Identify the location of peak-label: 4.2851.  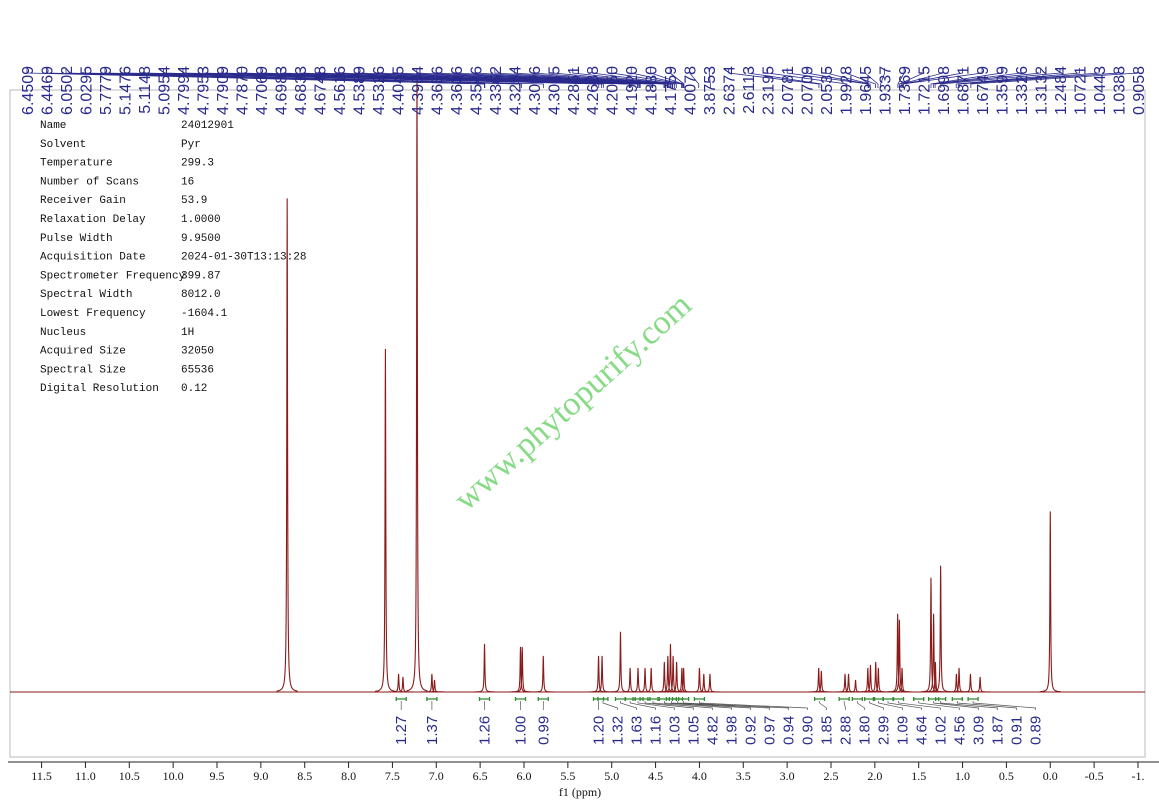
(574, 90).